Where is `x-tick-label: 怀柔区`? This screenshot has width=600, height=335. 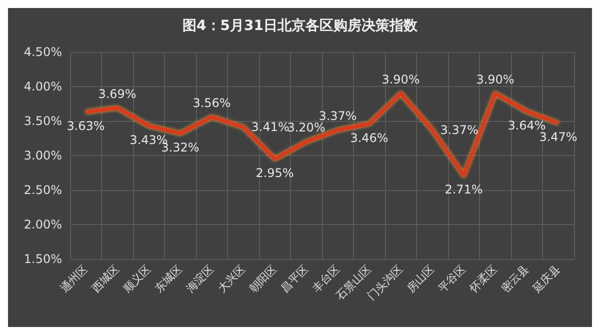 x-tick-label: 怀柔区 is located at coordinates (483, 279).